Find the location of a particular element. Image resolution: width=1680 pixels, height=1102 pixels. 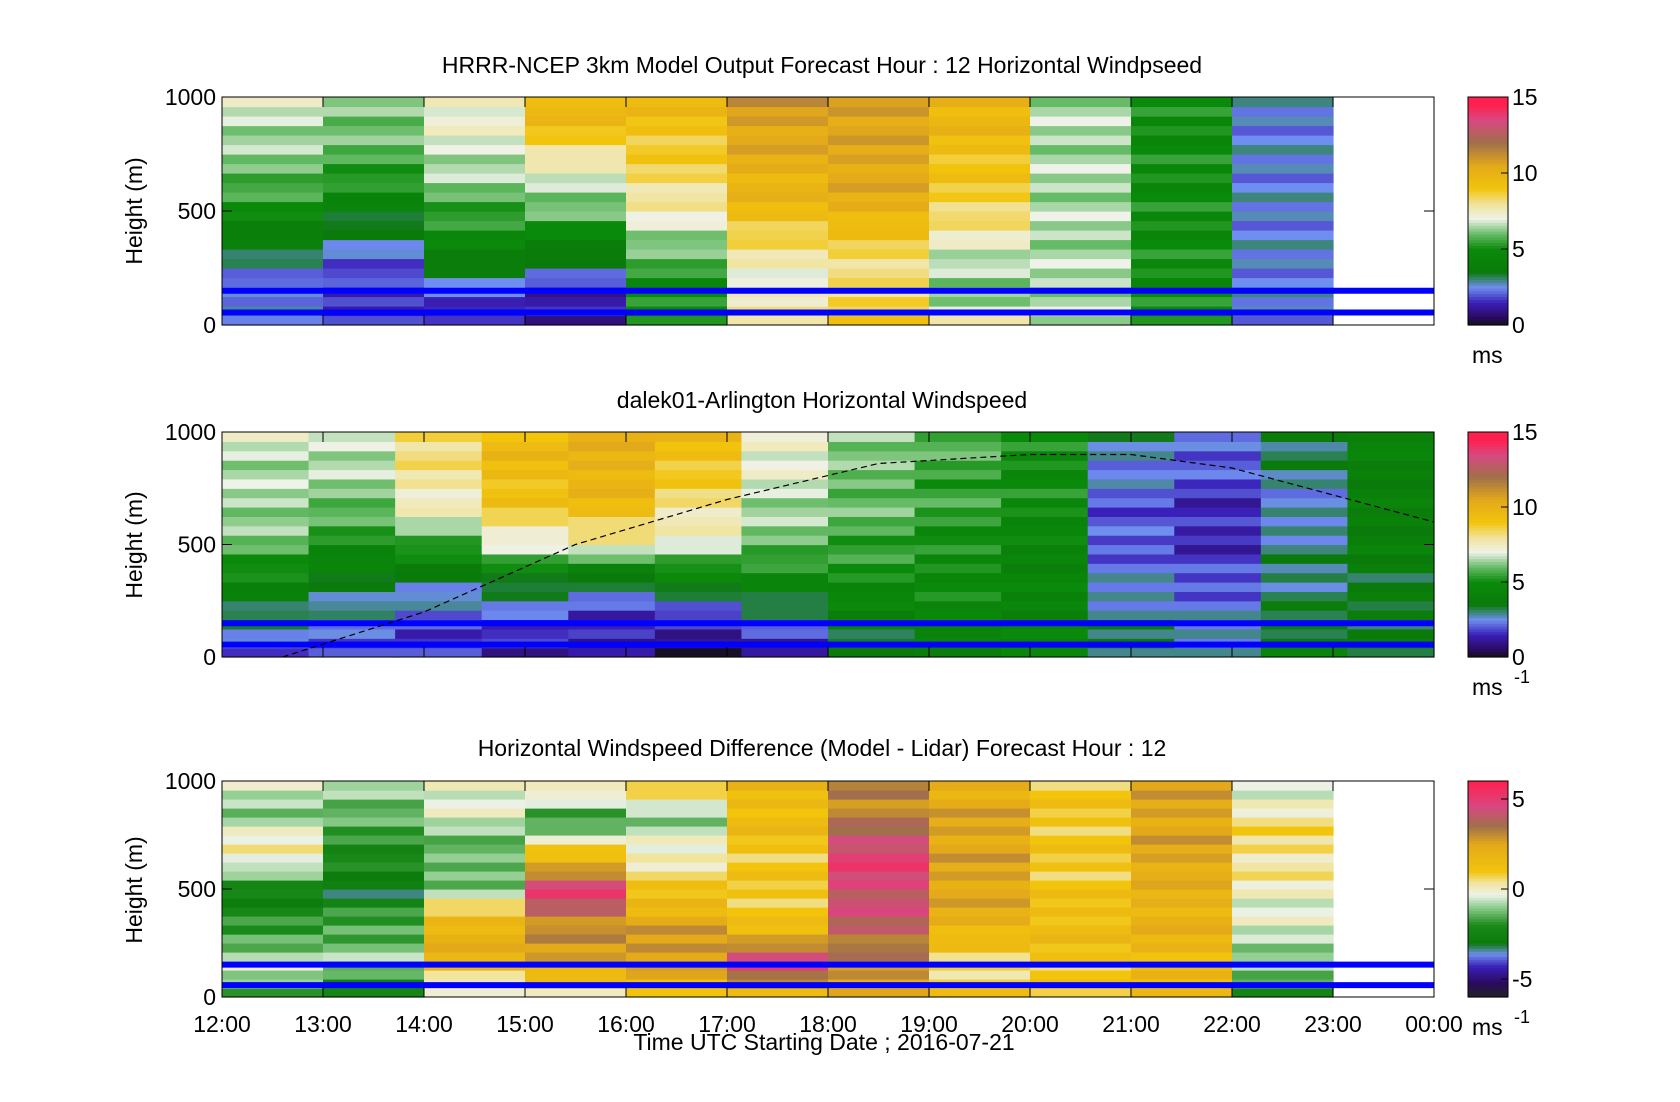

x-tick-label: 22:00 is located at coordinates (1232, 1024).